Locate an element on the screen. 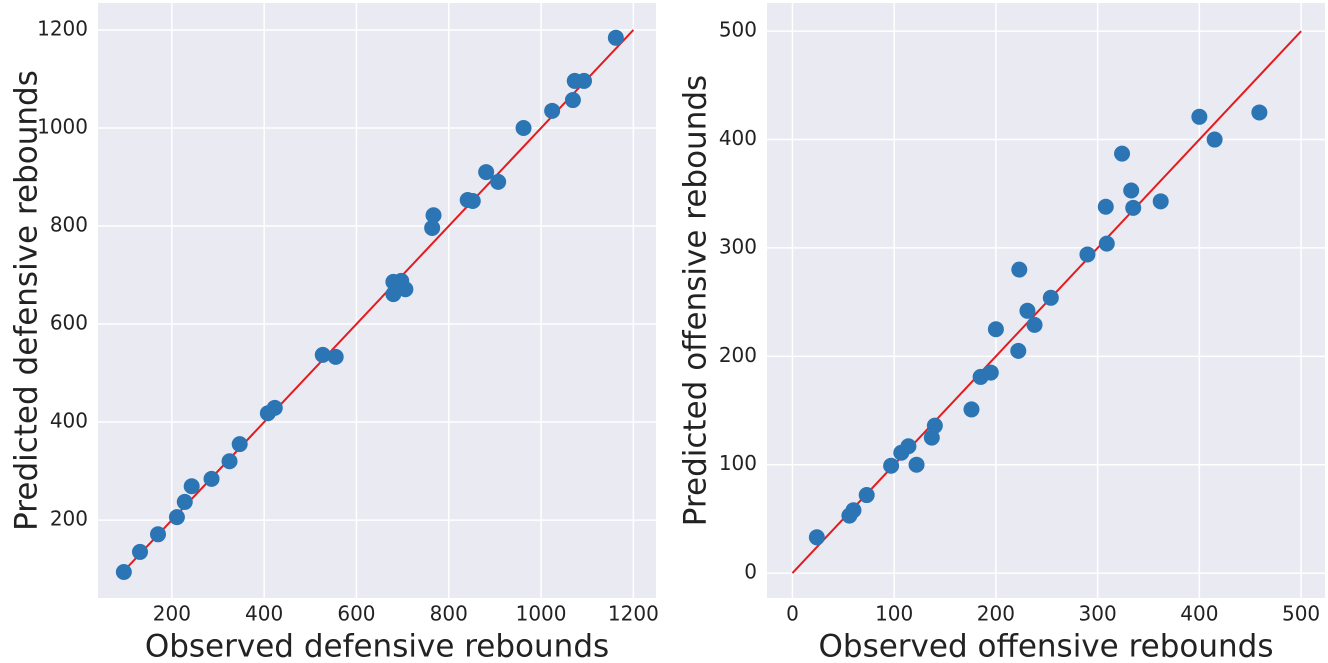 Image resolution: width=1328 pixels, height=663 pixels. x-axis-label: Observed defensive rebounds is located at coordinates (377, 646).